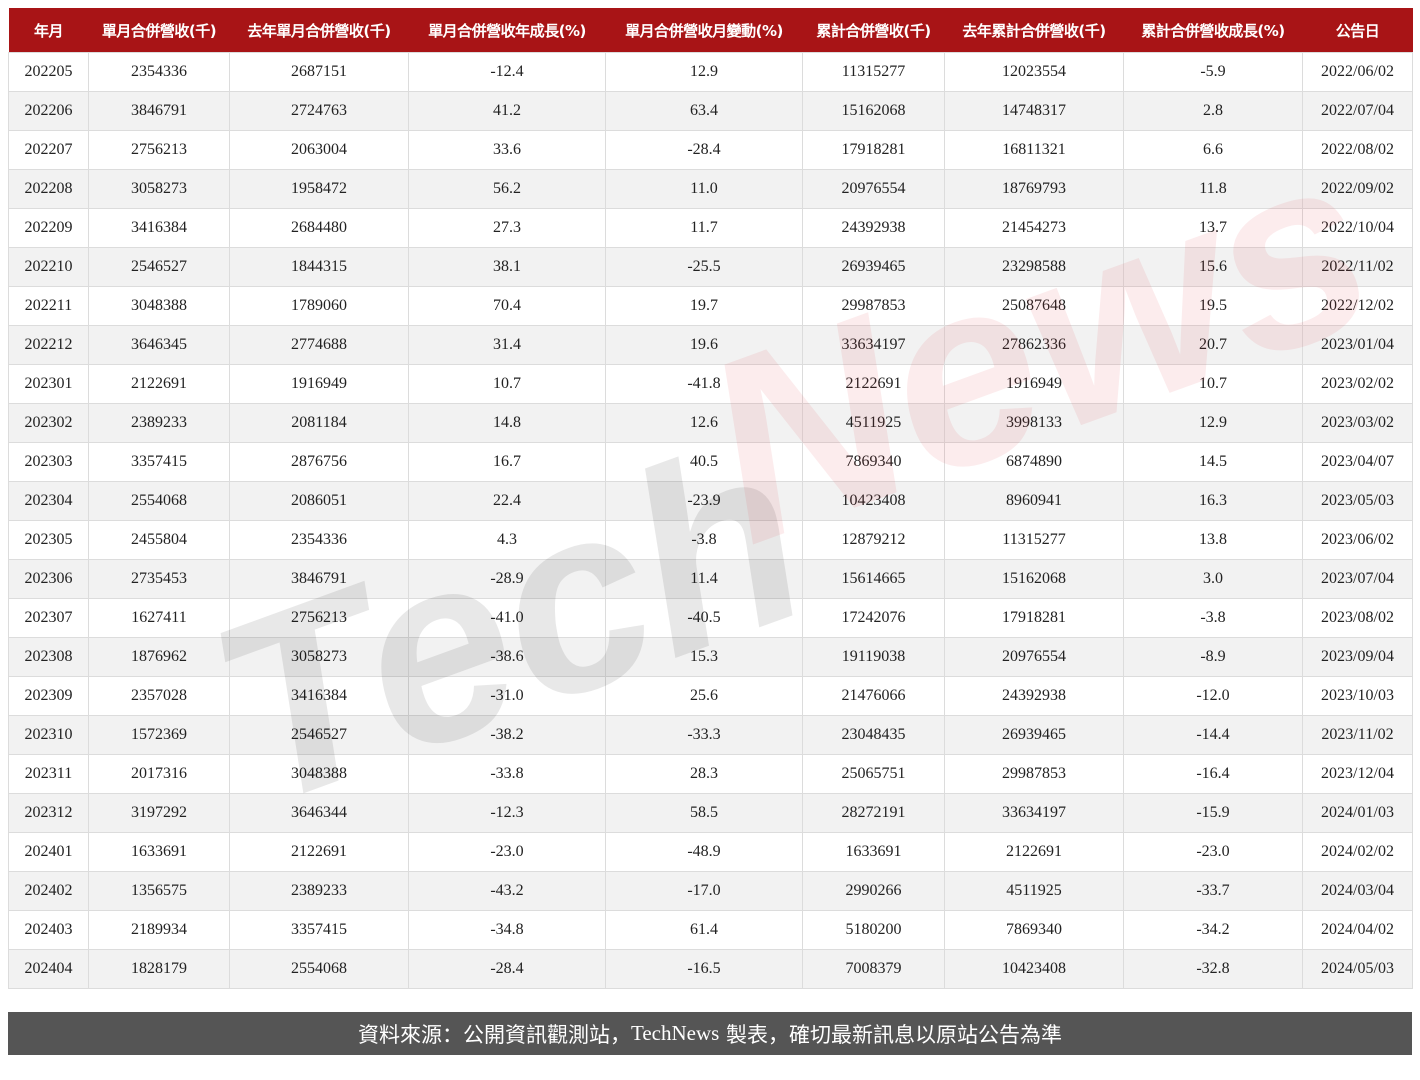 The height and width of the screenshot is (1080, 1420). What do you see at coordinates (507, 384) in the screenshot?
I see `table-cell: 10.7` at bounding box center [507, 384].